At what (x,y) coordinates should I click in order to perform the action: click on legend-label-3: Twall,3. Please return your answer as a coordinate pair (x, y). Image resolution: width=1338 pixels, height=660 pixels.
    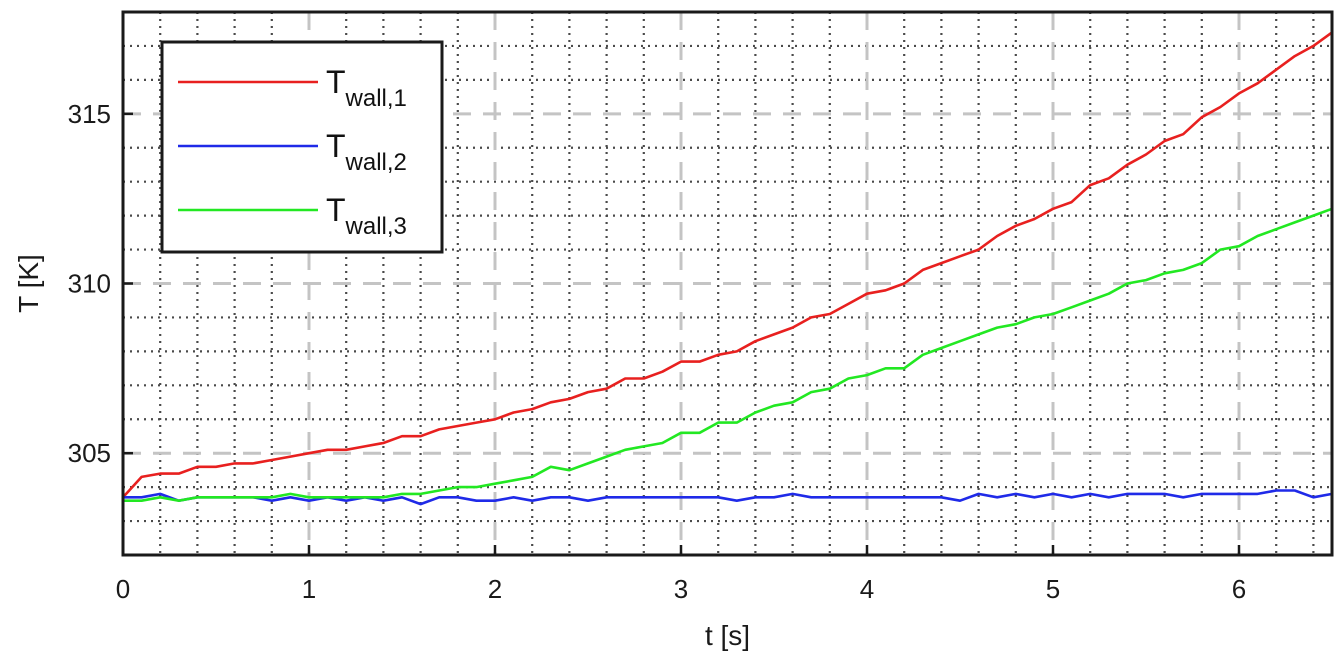
    Looking at the image, I should click on (366, 216).